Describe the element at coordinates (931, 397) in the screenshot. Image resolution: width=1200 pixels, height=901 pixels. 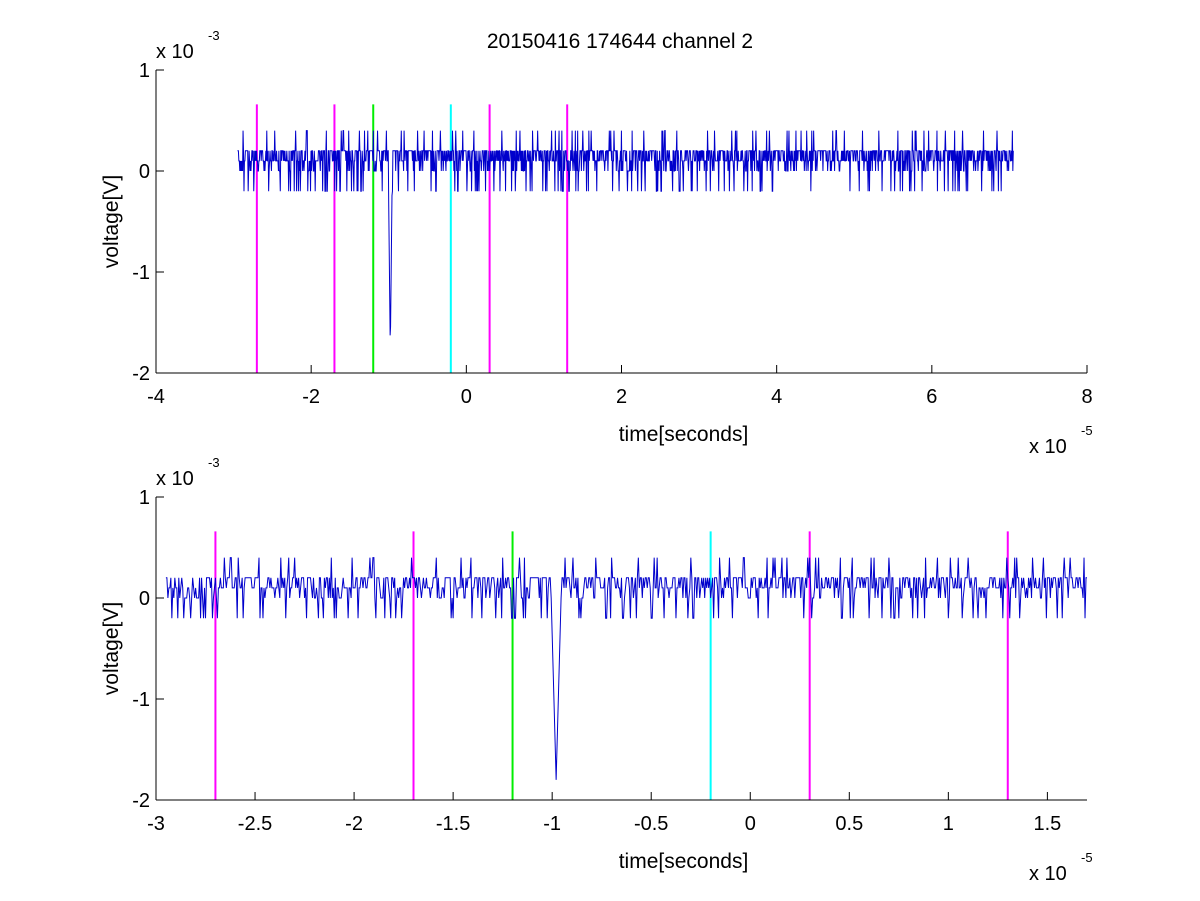
I see `x-tick-label: 6` at that location.